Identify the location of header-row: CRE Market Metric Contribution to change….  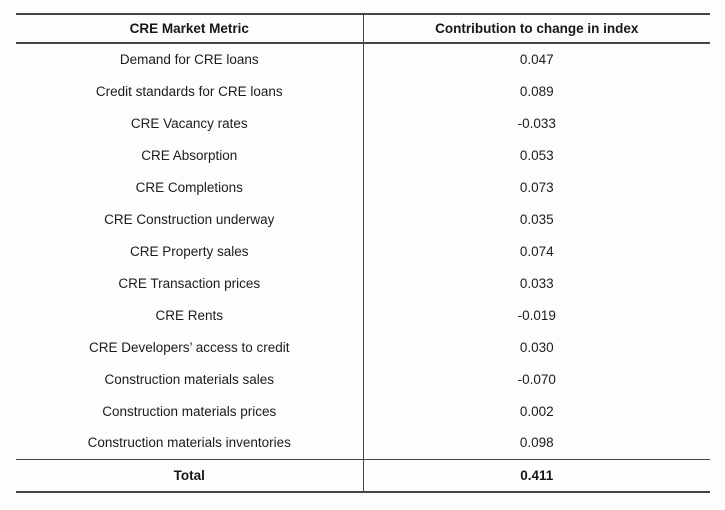
(363, 29).